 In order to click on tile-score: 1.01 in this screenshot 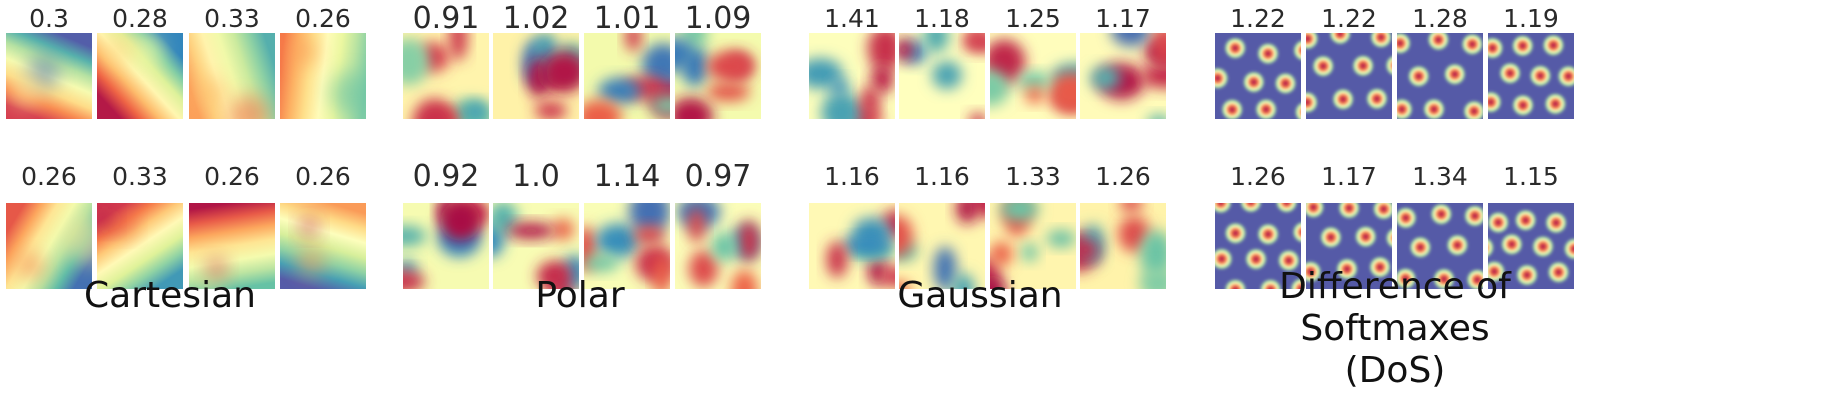, I will do `click(627, 18)`.